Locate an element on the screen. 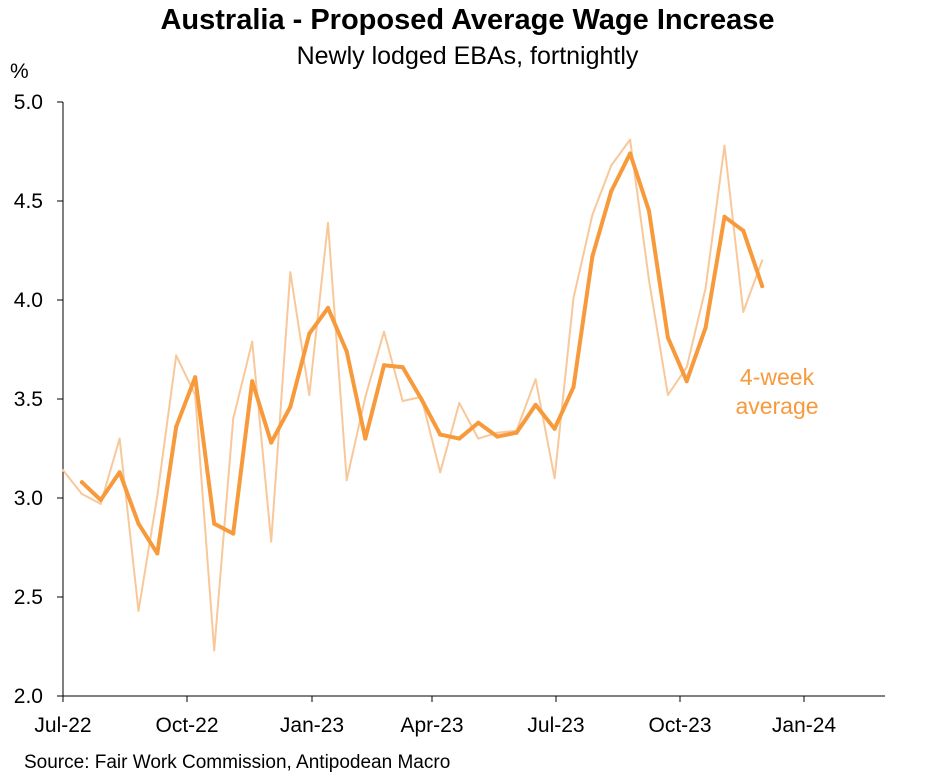 The image size is (935, 777). x-tick-label: Jul-22 is located at coordinates (62, 725).